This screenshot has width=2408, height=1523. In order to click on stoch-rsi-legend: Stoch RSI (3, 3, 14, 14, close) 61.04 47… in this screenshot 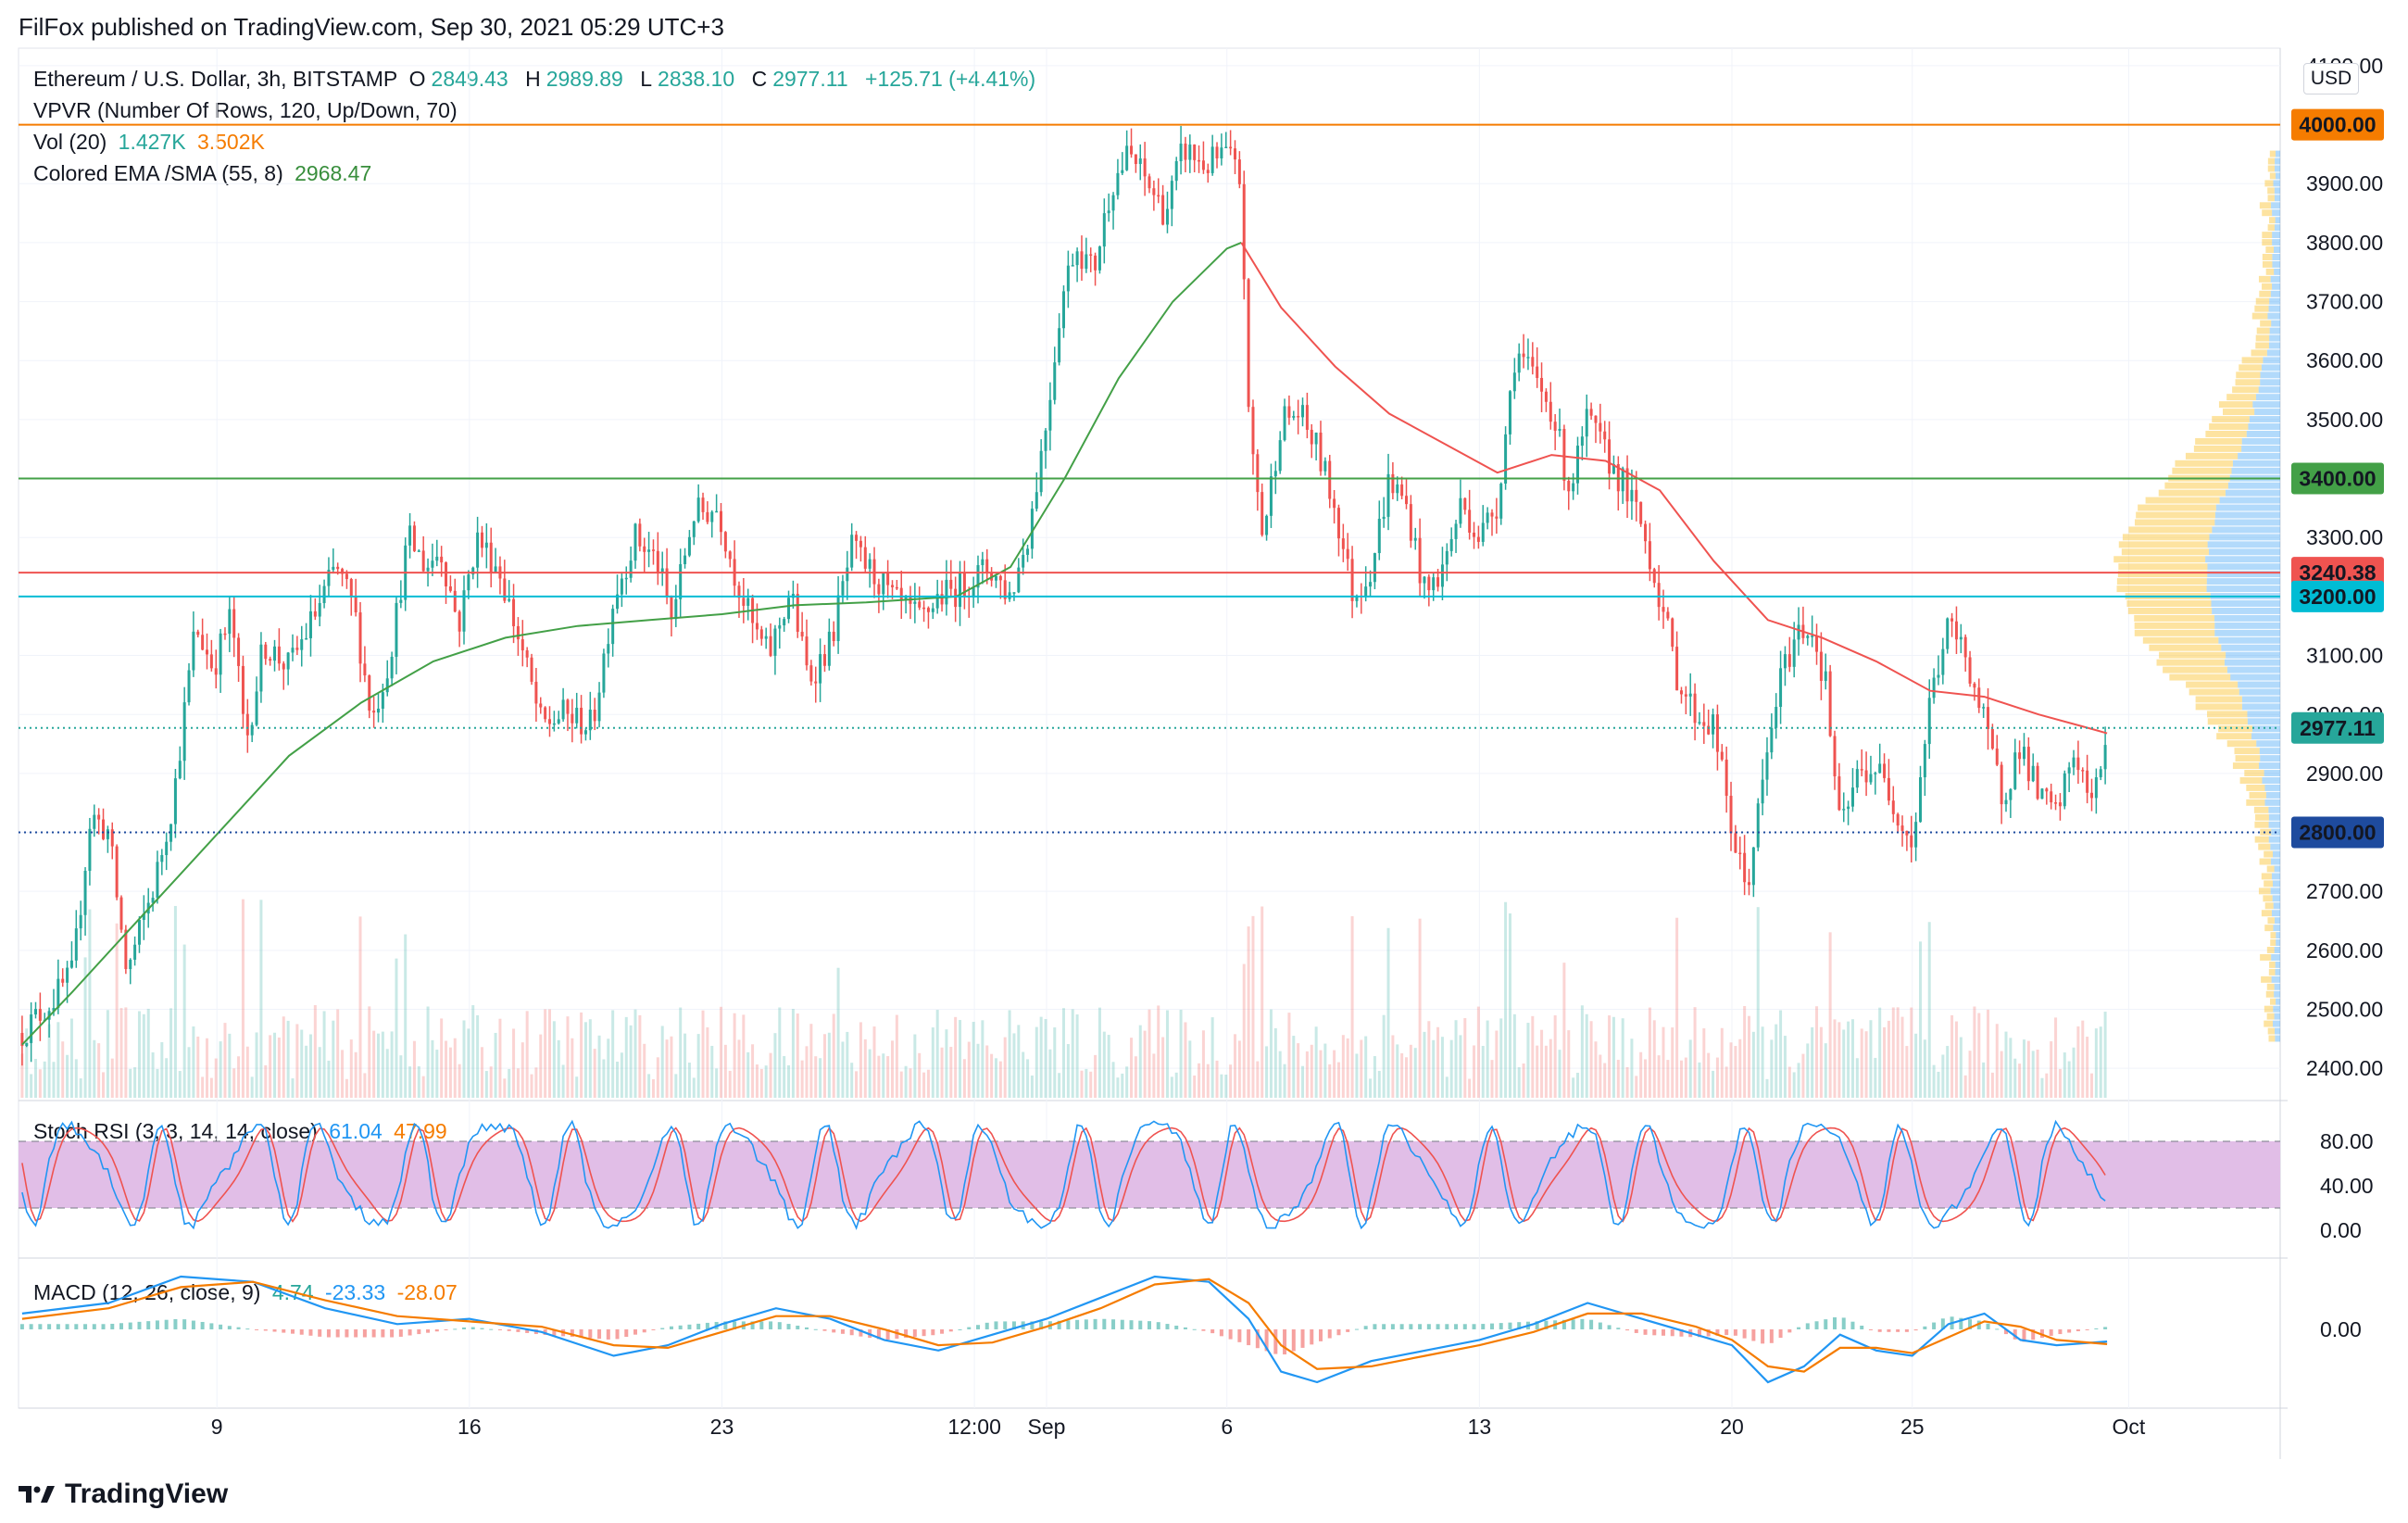, I will do `click(243, 1131)`.